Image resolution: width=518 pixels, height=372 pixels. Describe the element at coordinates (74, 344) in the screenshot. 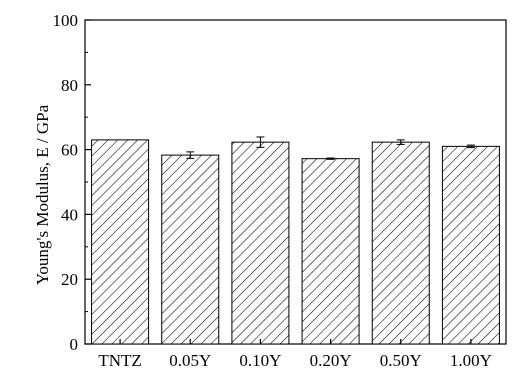

I see `y-tick-label: 0` at that location.